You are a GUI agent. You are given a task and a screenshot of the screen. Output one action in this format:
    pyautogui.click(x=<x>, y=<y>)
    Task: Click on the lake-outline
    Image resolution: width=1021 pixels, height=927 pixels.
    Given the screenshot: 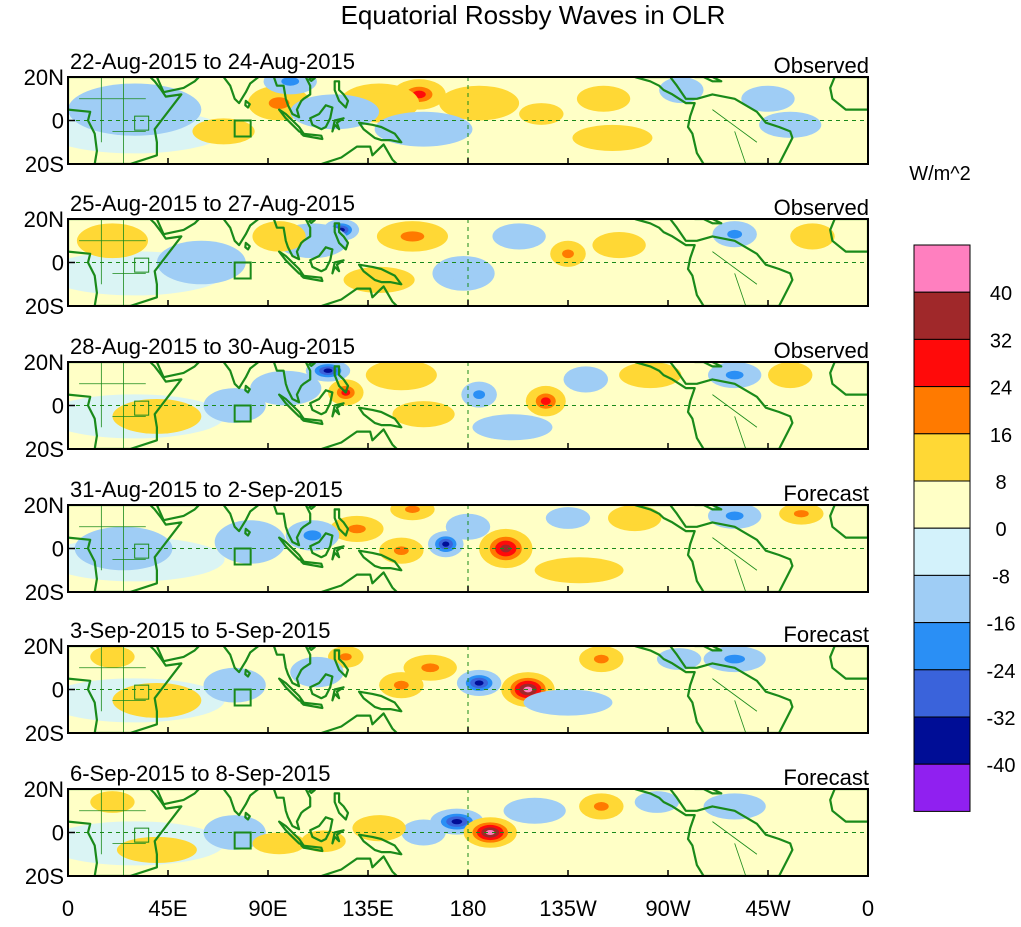 What is the action you would take?
    pyautogui.click(x=142, y=692)
    